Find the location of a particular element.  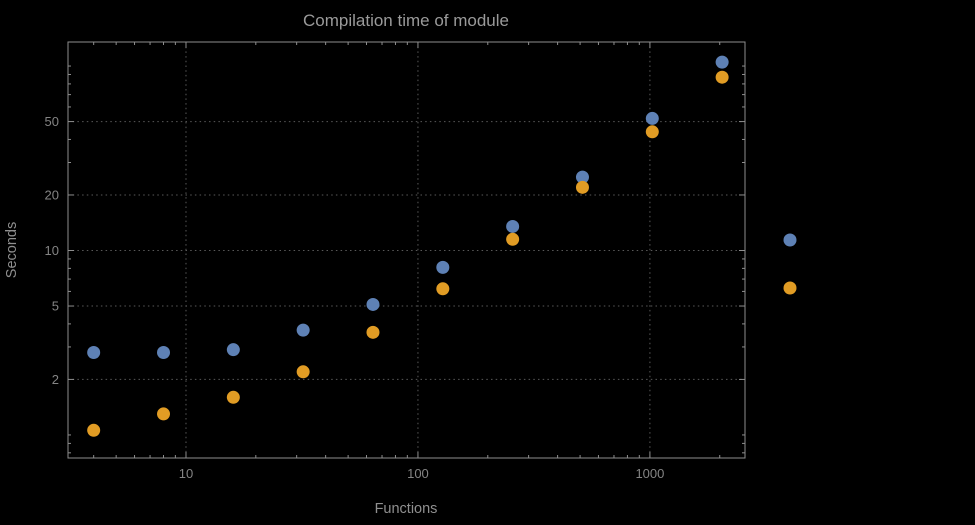

legend is located at coordinates (790, 264).